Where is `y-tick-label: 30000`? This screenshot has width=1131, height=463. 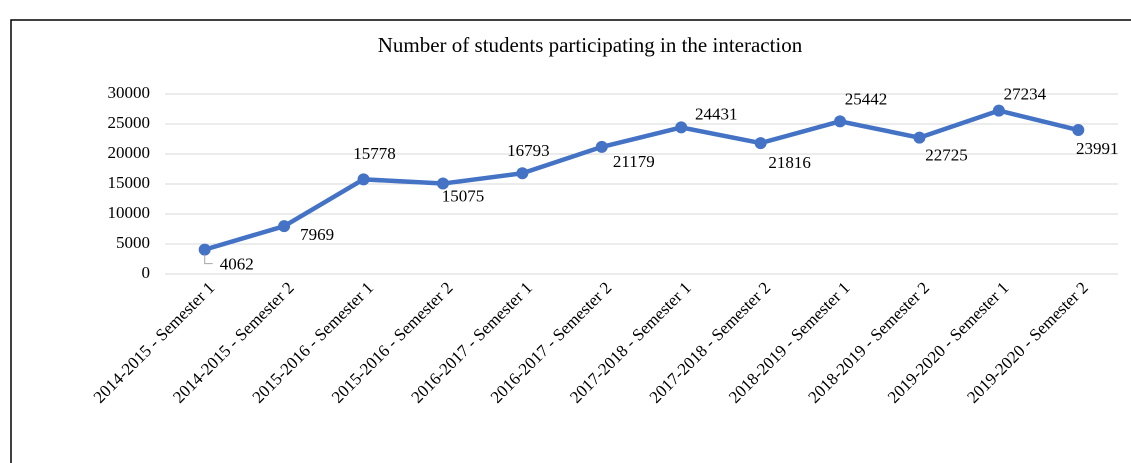
y-tick-label: 30000 is located at coordinates (129, 92).